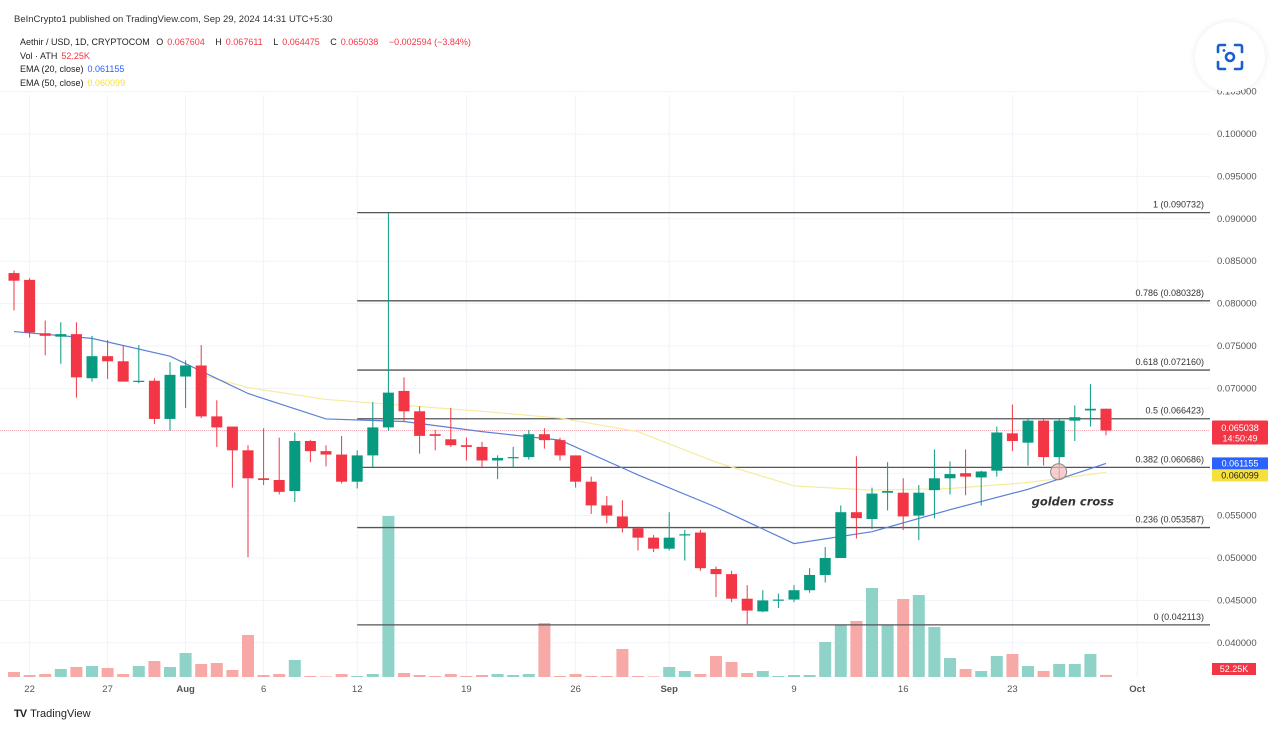 The image size is (1280, 732). I want to click on tradingview-logo: TV TradingView, so click(52, 714).